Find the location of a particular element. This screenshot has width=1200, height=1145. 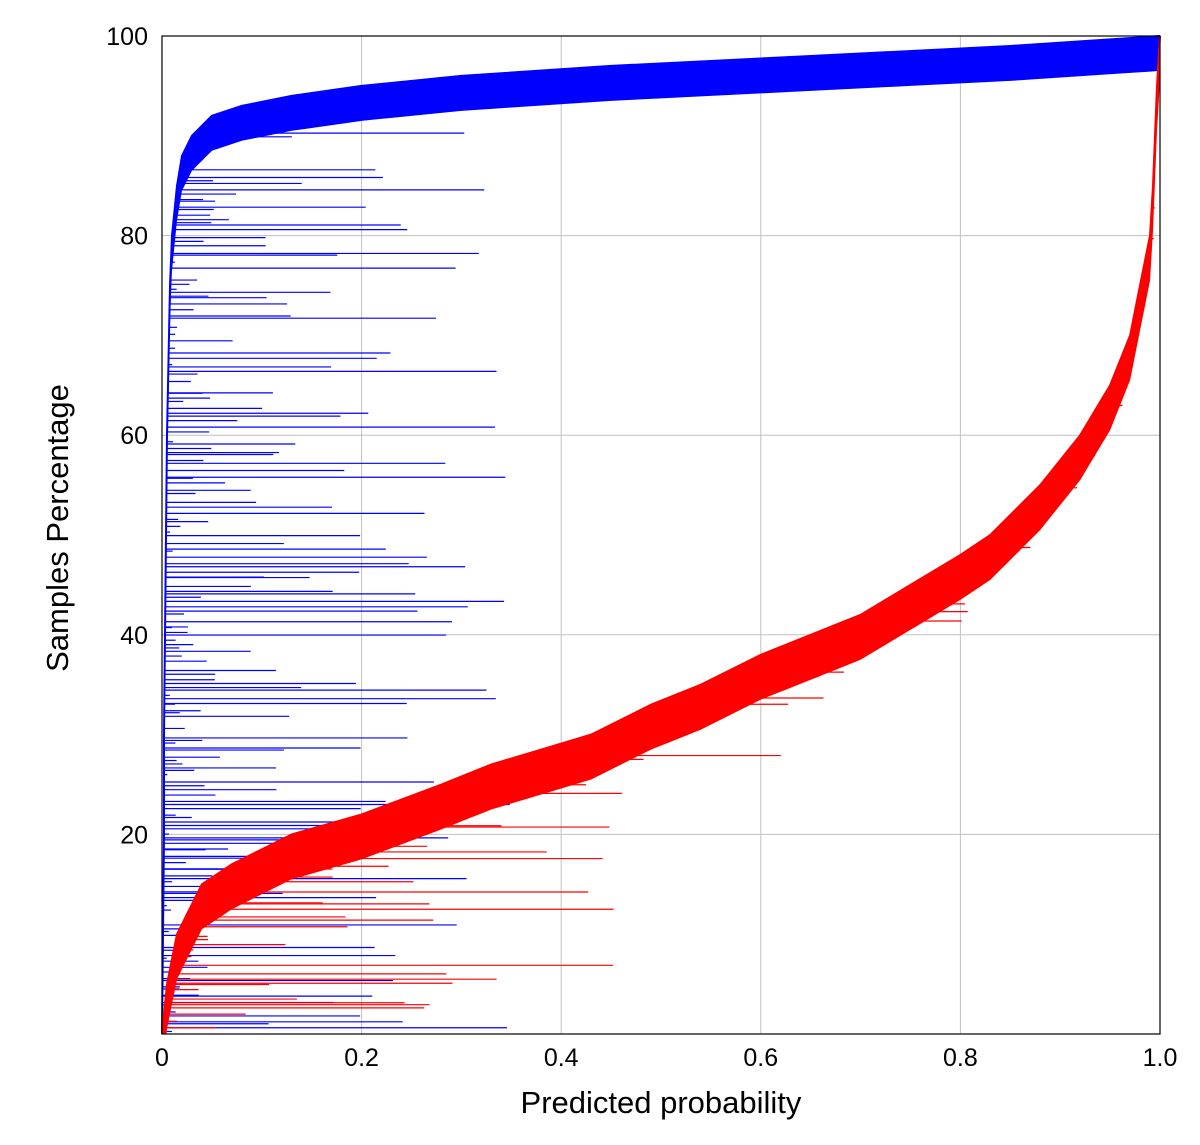

x-tick-label: 0.8 is located at coordinates (960, 1058).